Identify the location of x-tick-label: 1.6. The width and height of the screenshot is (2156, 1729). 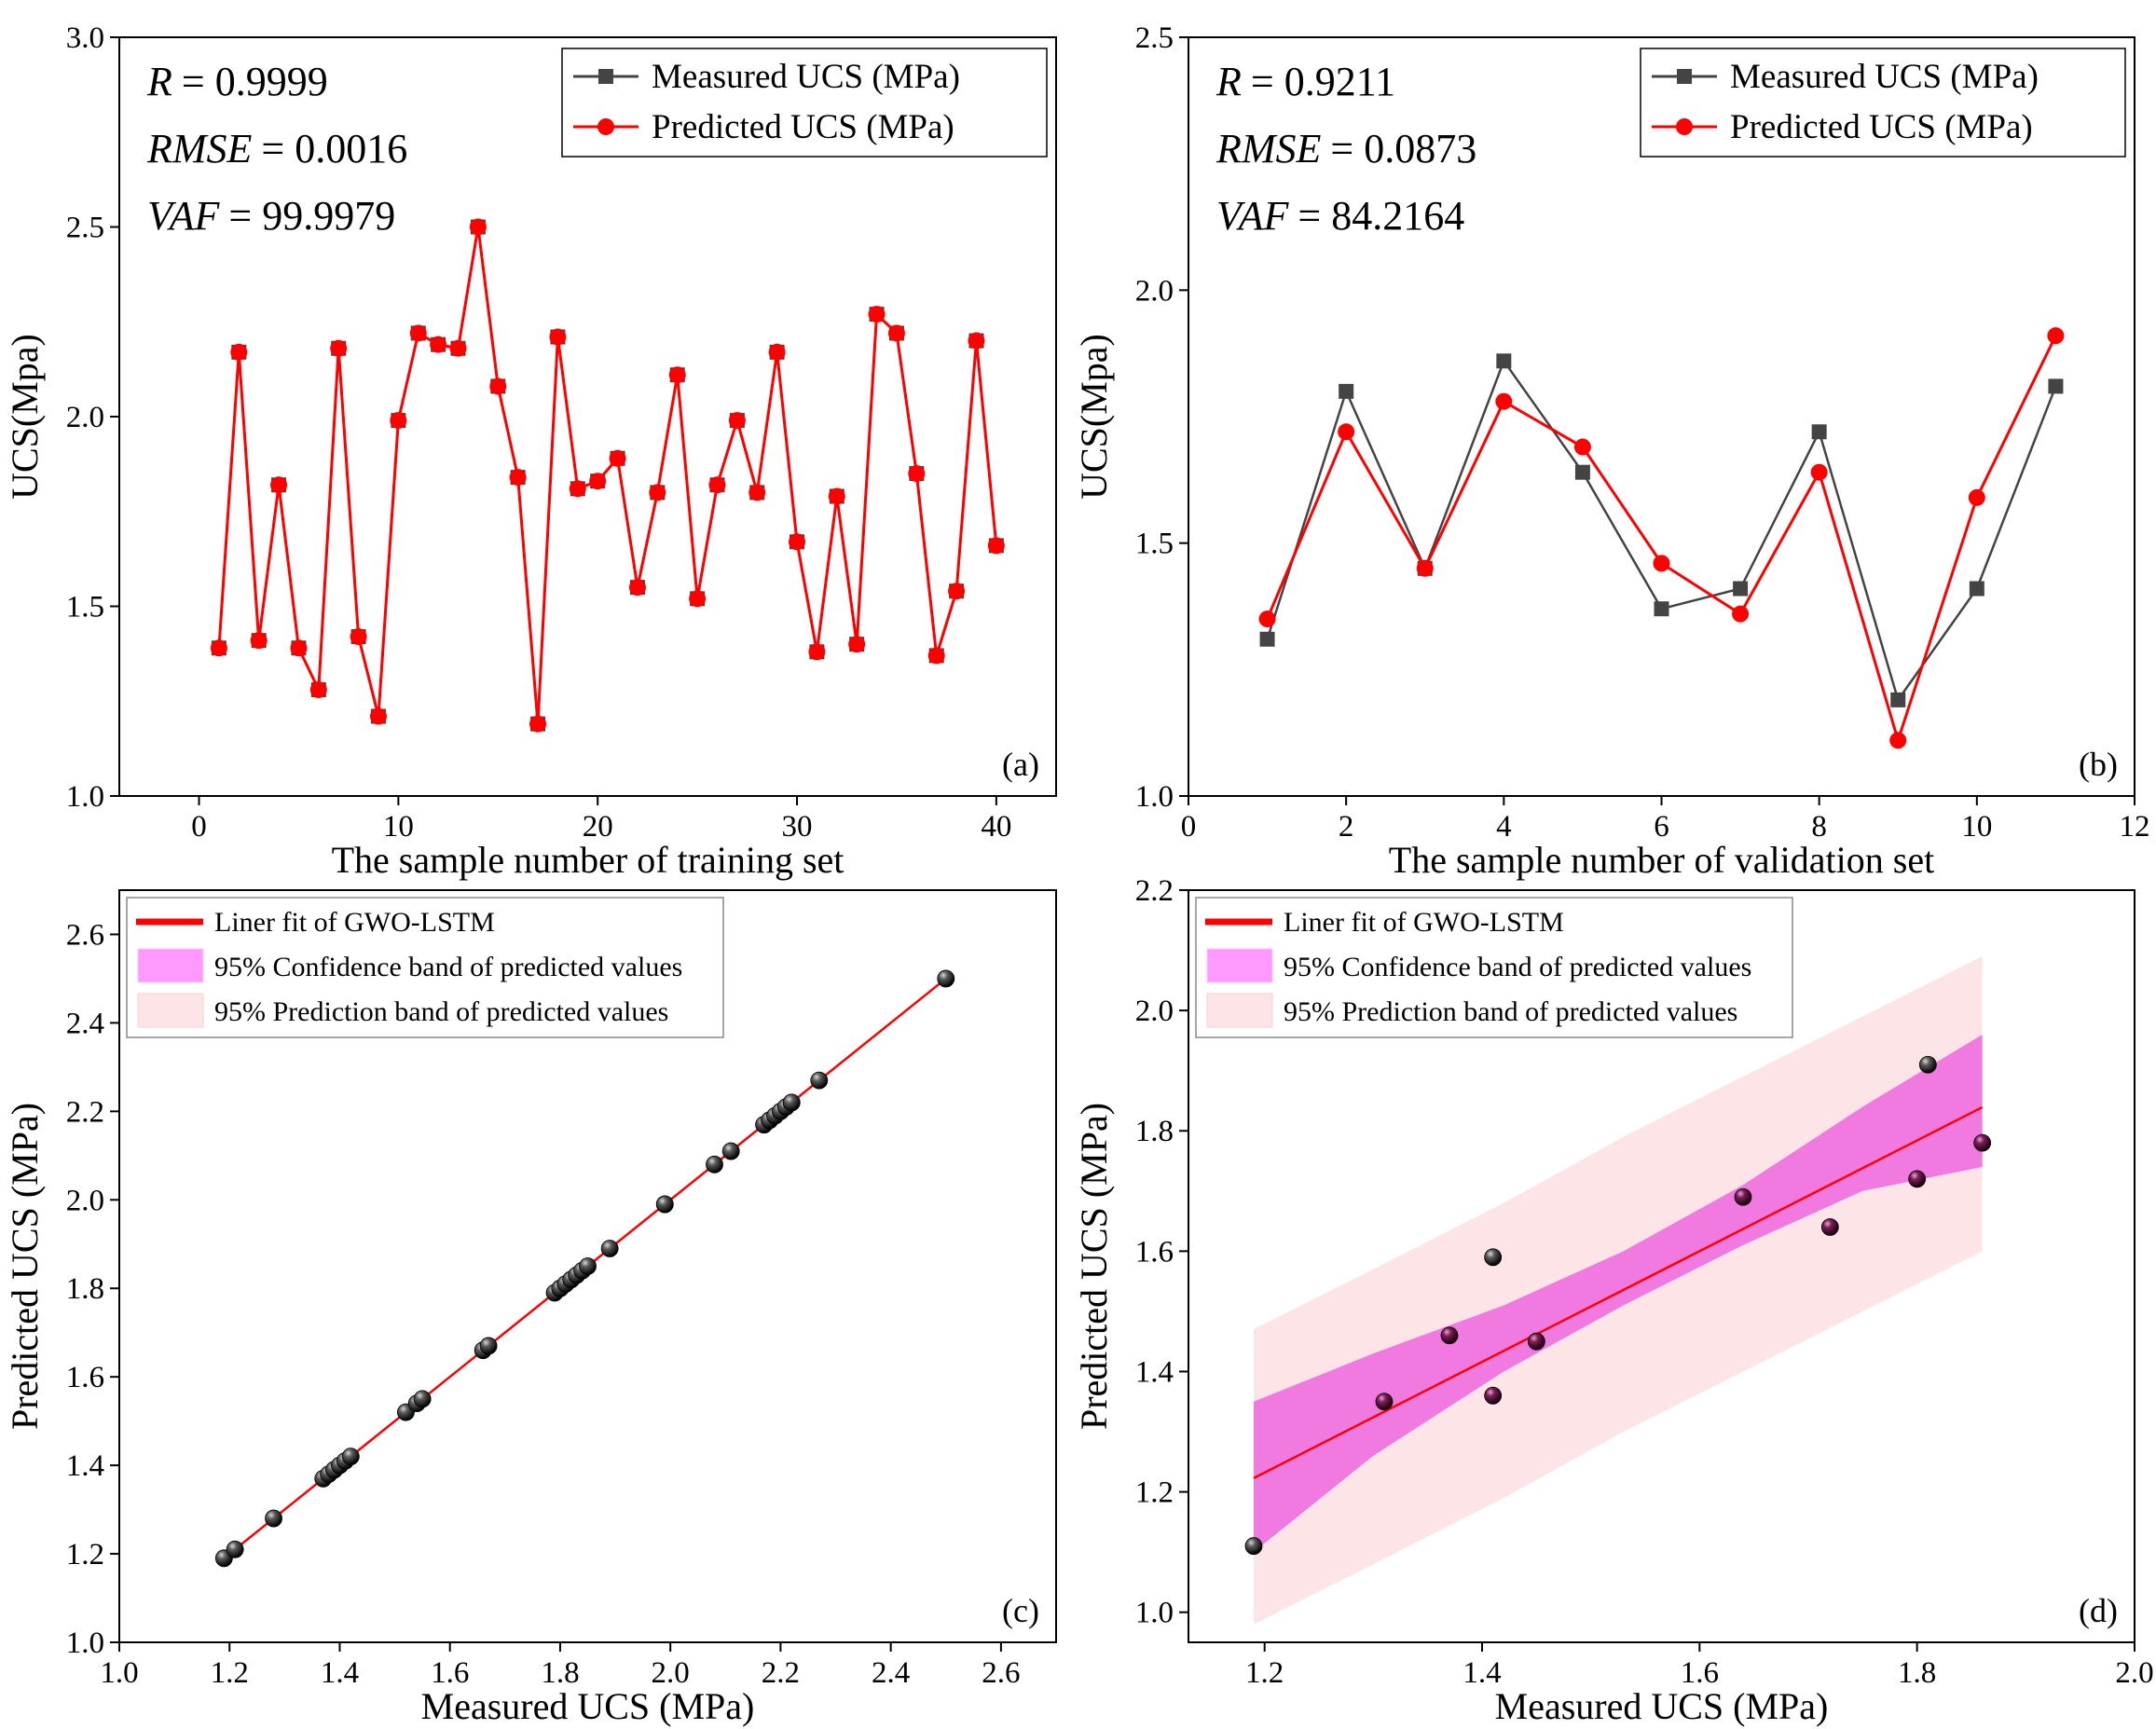
(450, 1673).